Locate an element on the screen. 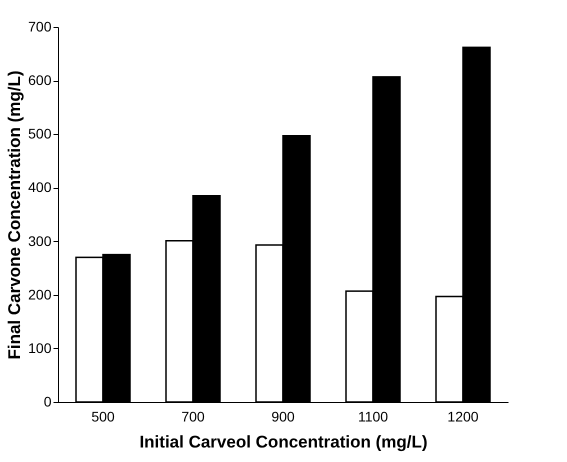  y-tick-label: 600 is located at coordinates (40, 80).